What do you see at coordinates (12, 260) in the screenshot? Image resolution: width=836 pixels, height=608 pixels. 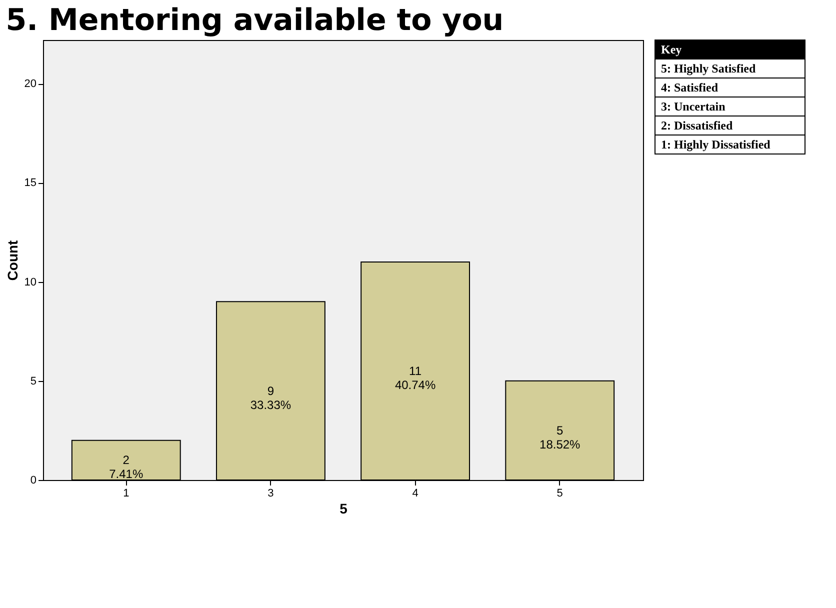 I see `y-axis-title: Count` at bounding box center [12, 260].